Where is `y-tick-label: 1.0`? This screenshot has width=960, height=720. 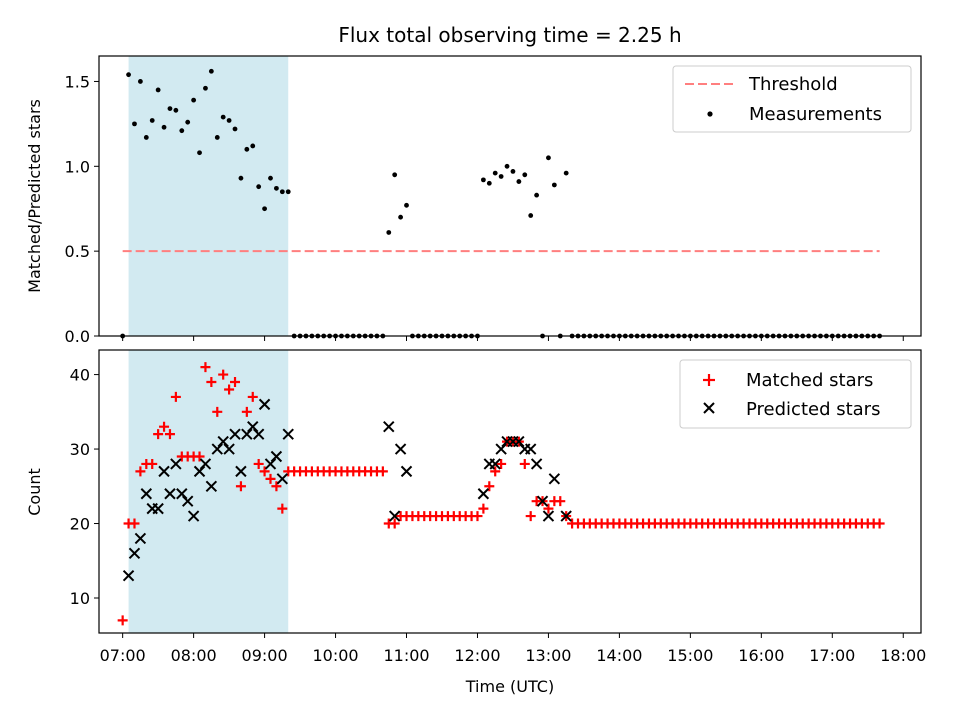 y-tick-label: 1.0 is located at coordinates (77, 166).